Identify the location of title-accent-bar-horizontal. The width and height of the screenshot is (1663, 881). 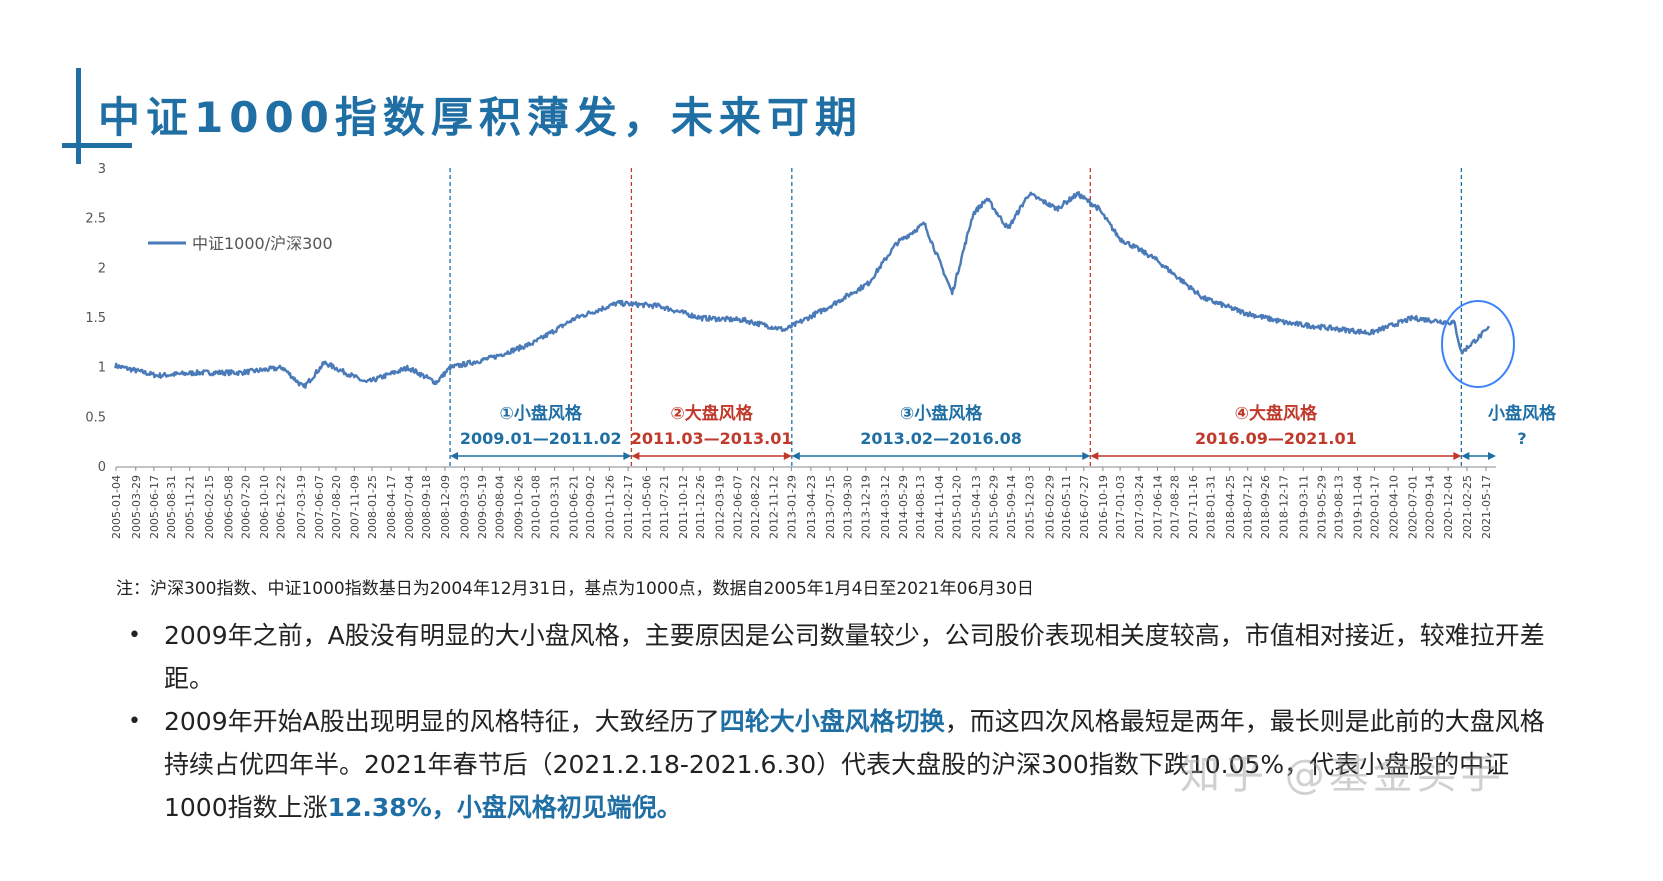
(97, 145).